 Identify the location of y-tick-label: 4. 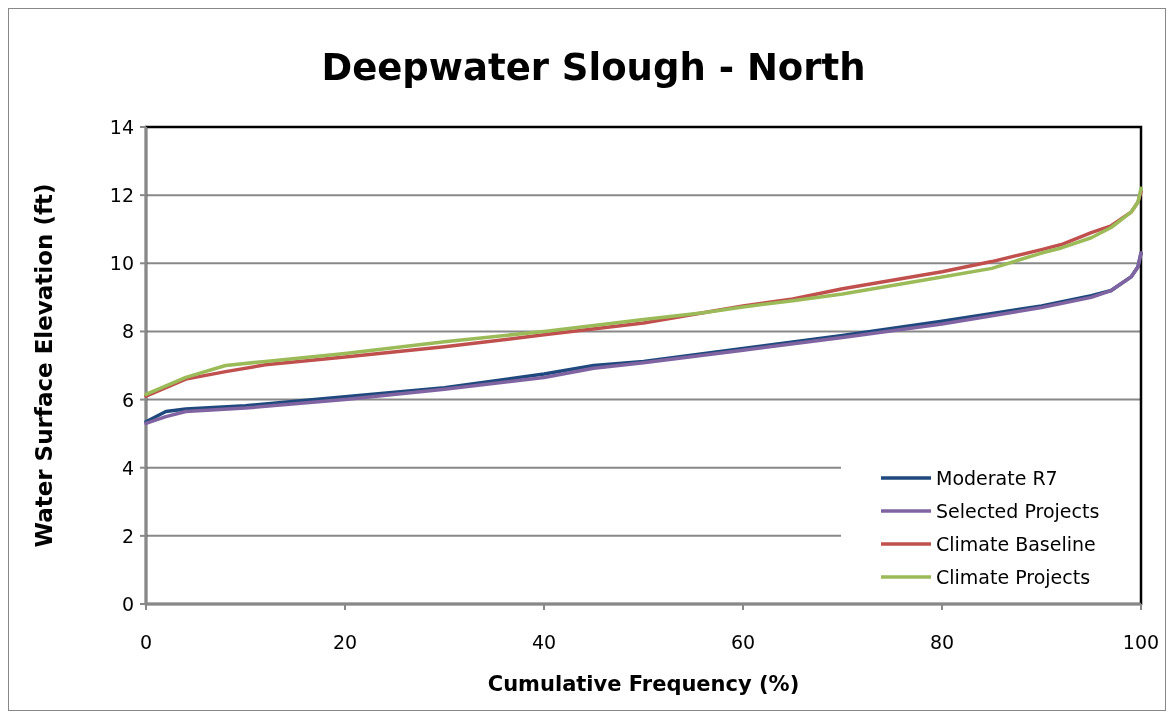
(127, 467).